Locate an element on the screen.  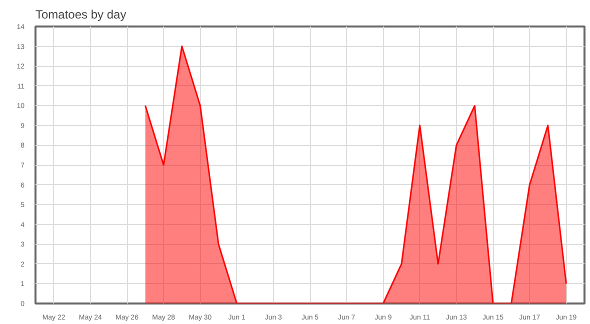
chart-title: Tomatoes by day is located at coordinates (81, 15).